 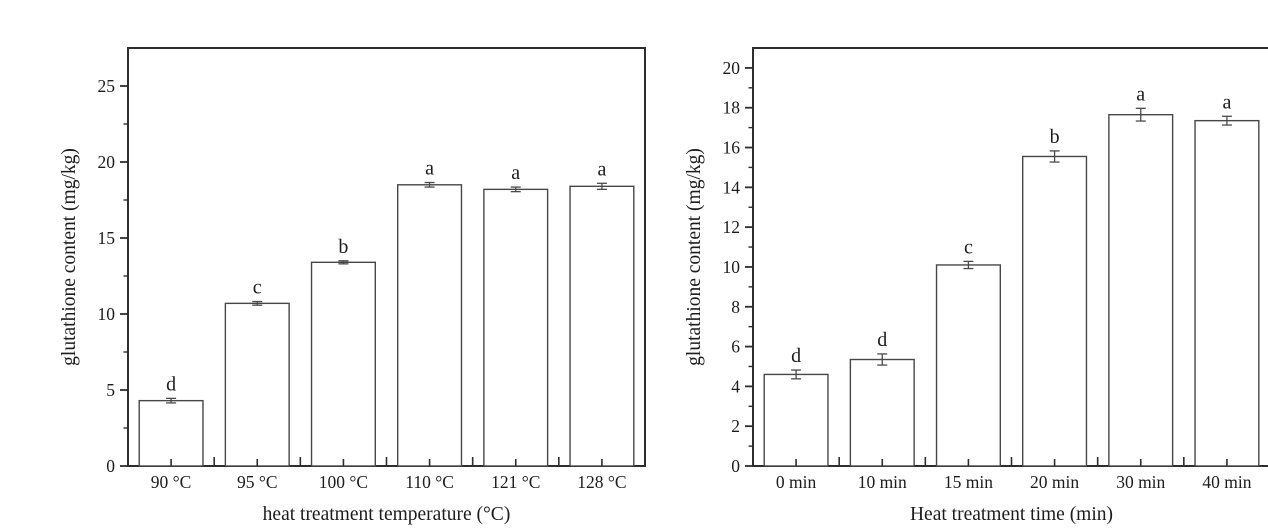 I want to click on y-tick-label: 6, so click(x=735, y=347).